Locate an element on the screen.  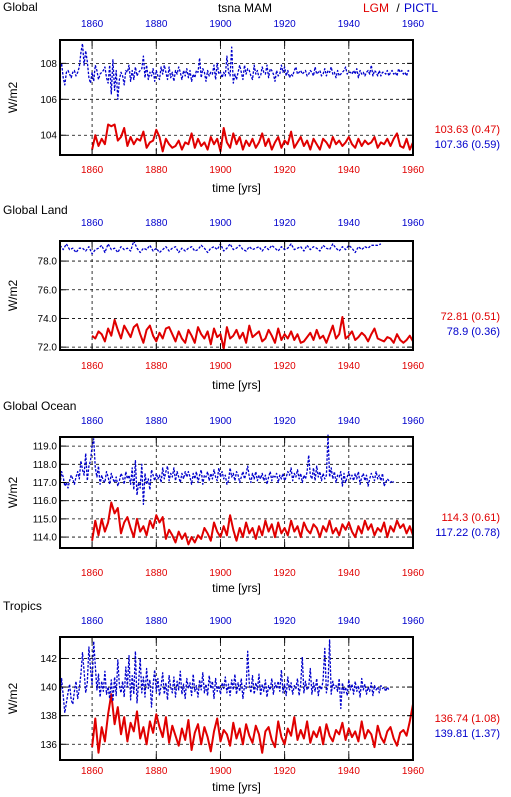
y-tick-label: 114.0 is located at coordinates (45, 538).